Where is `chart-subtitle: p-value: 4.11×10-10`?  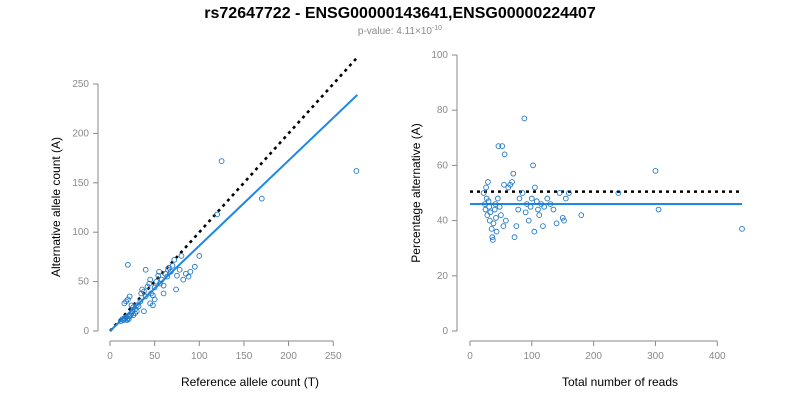 chart-subtitle: p-value: 4.11×10-10 is located at coordinates (400, 31).